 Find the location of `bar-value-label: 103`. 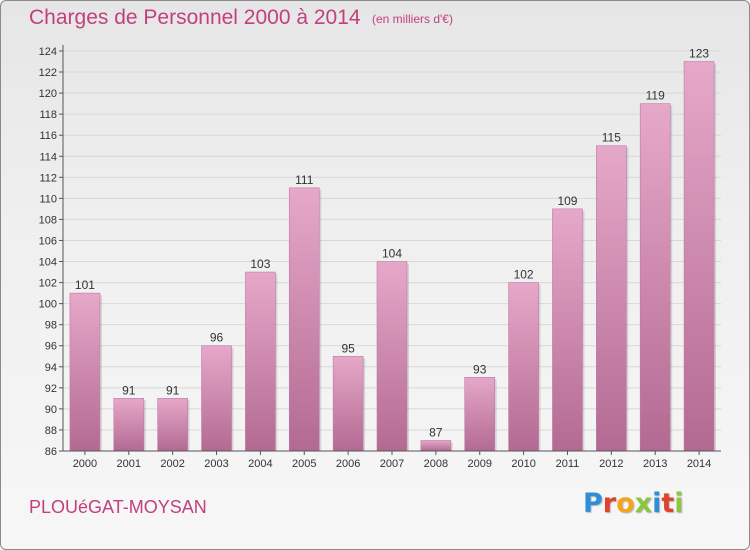

bar-value-label: 103 is located at coordinates (260, 264).